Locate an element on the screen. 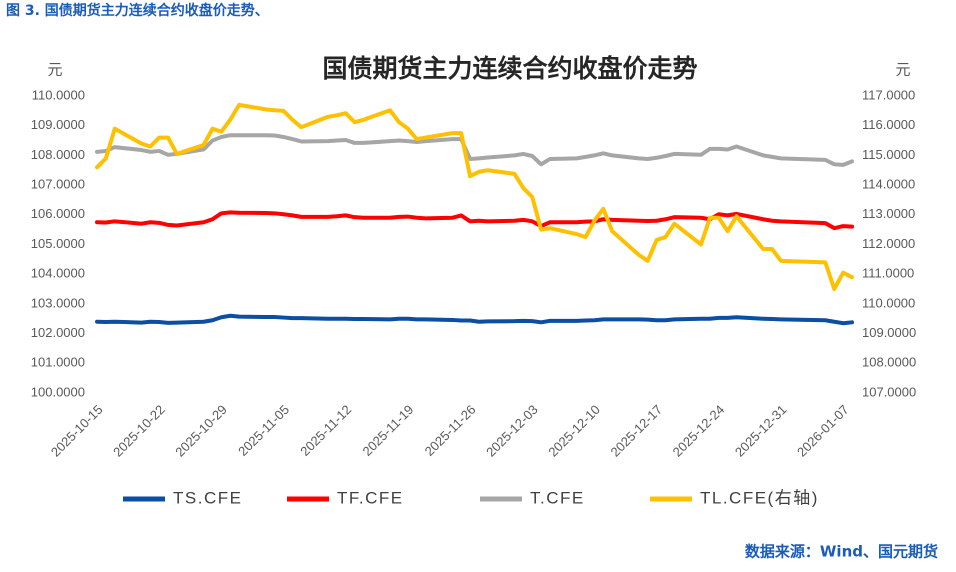 The height and width of the screenshot is (572, 956). y-tick-label: 108.0000 is located at coordinates (58, 154).